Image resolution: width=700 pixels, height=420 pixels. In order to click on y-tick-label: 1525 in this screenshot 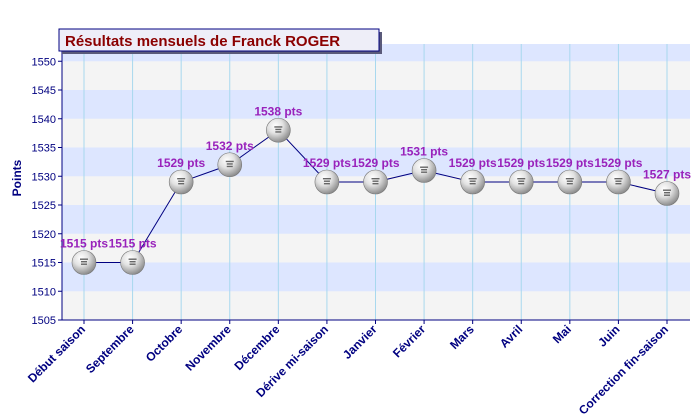, I will do `click(44, 206)`.